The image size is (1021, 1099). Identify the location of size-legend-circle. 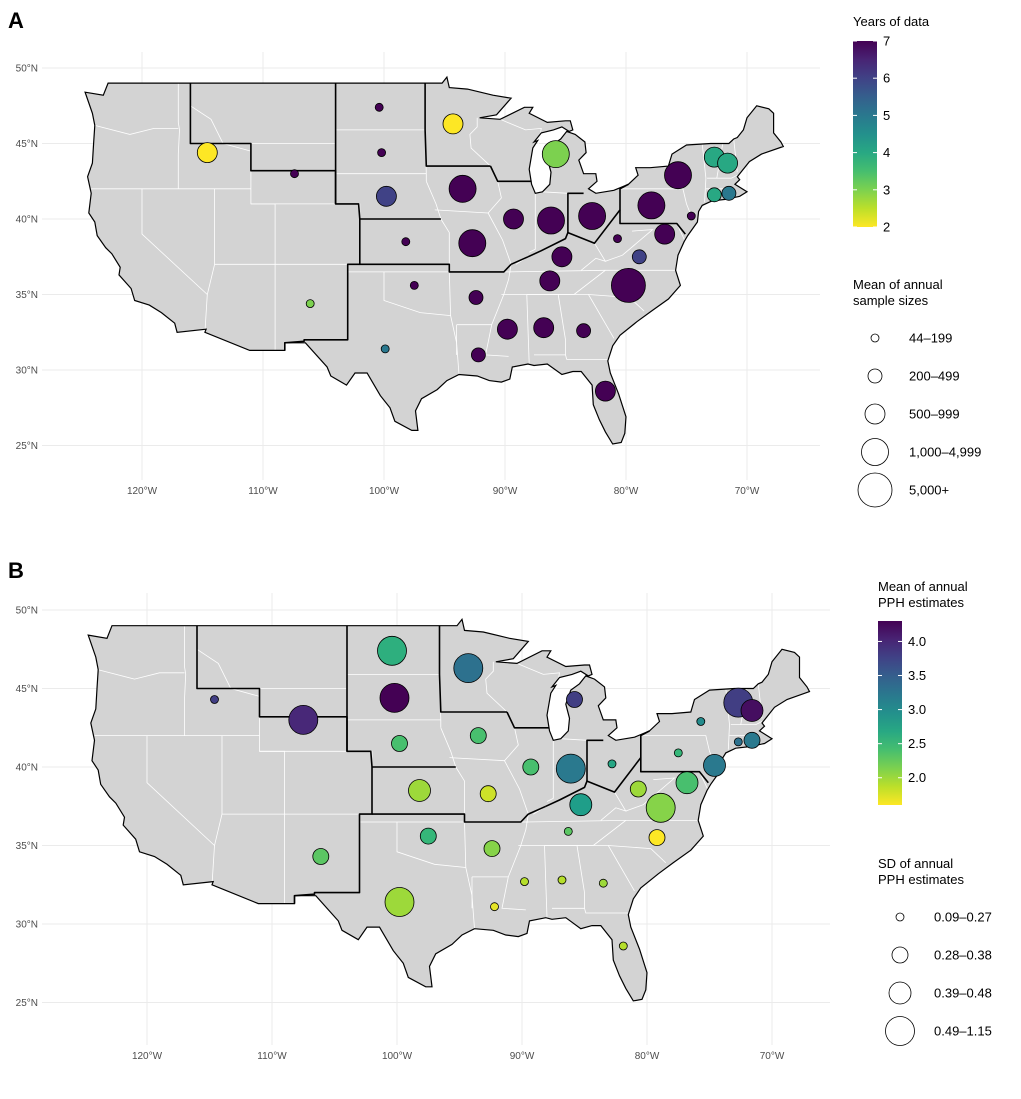
(900, 993).